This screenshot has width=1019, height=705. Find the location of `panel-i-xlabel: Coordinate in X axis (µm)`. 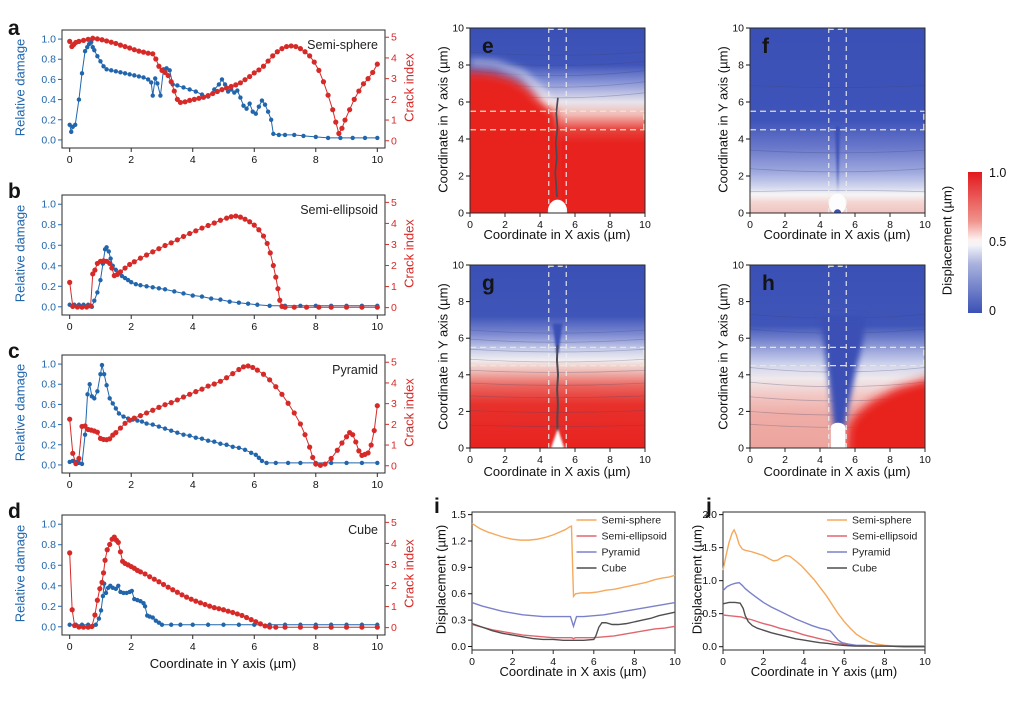

panel-i-xlabel: Coordinate in X axis (µm) is located at coordinates (573, 671).